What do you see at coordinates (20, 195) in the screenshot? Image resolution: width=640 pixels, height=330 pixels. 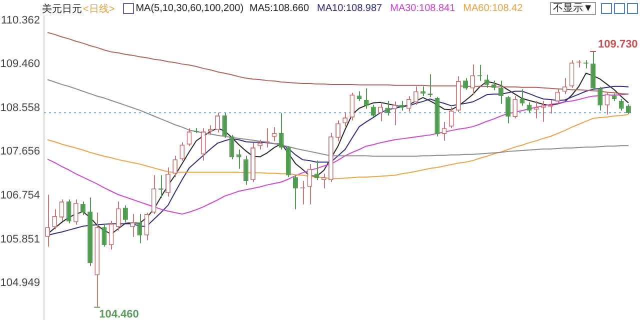 I see `y-tick-label: 106.754` at bounding box center [20, 195].